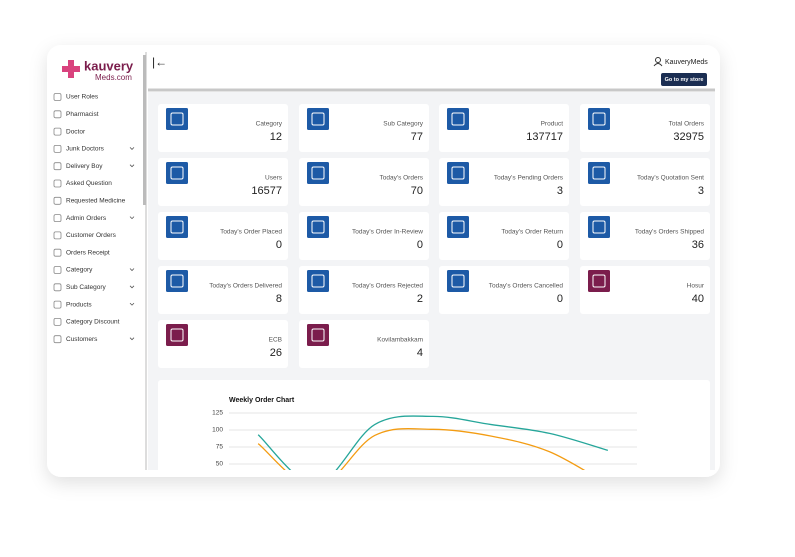  Describe the element at coordinates (159, 62) in the screenshot. I see `collapse-button: |←` at that location.